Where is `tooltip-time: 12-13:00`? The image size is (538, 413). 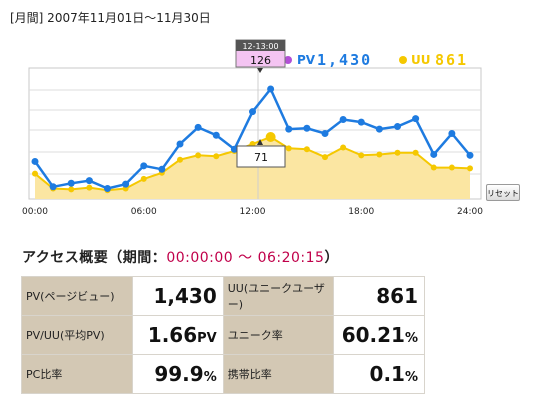
tooltip-time: 12-13:00 is located at coordinates (260, 46).